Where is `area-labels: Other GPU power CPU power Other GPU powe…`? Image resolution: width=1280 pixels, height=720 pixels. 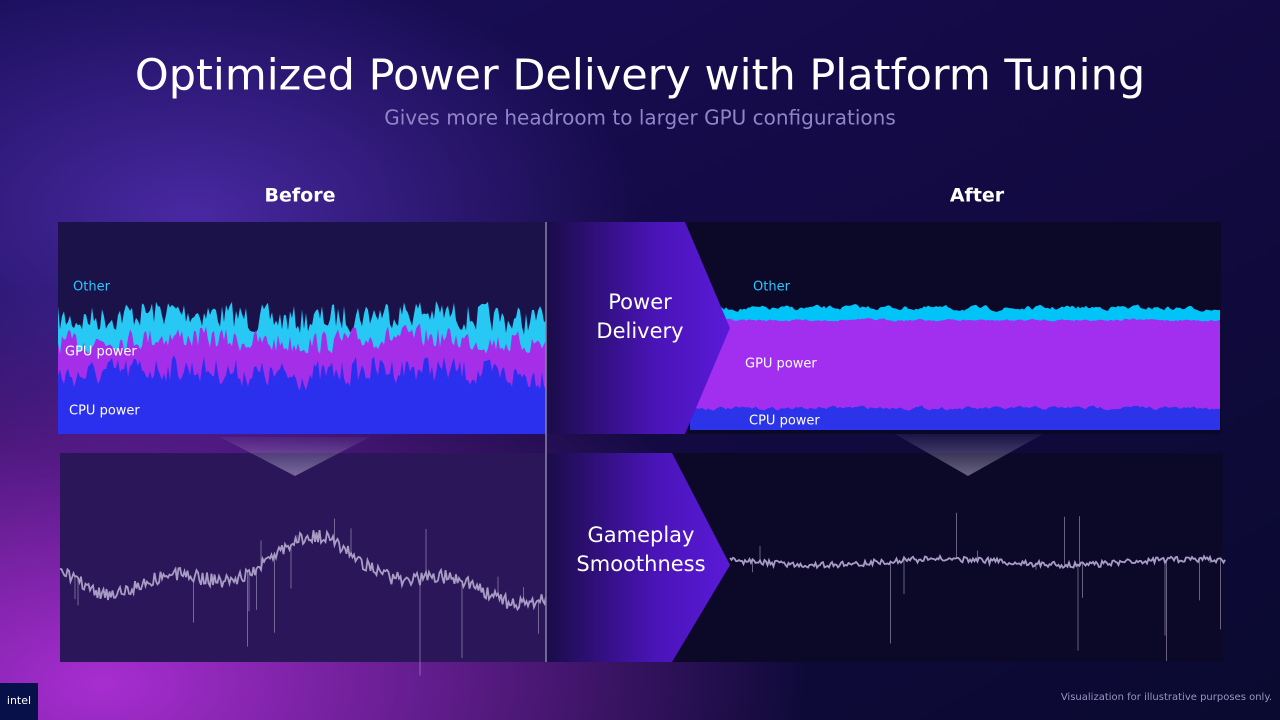 area-labels: Other GPU power CPU power Other GPU powe… is located at coordinates (442, 354).